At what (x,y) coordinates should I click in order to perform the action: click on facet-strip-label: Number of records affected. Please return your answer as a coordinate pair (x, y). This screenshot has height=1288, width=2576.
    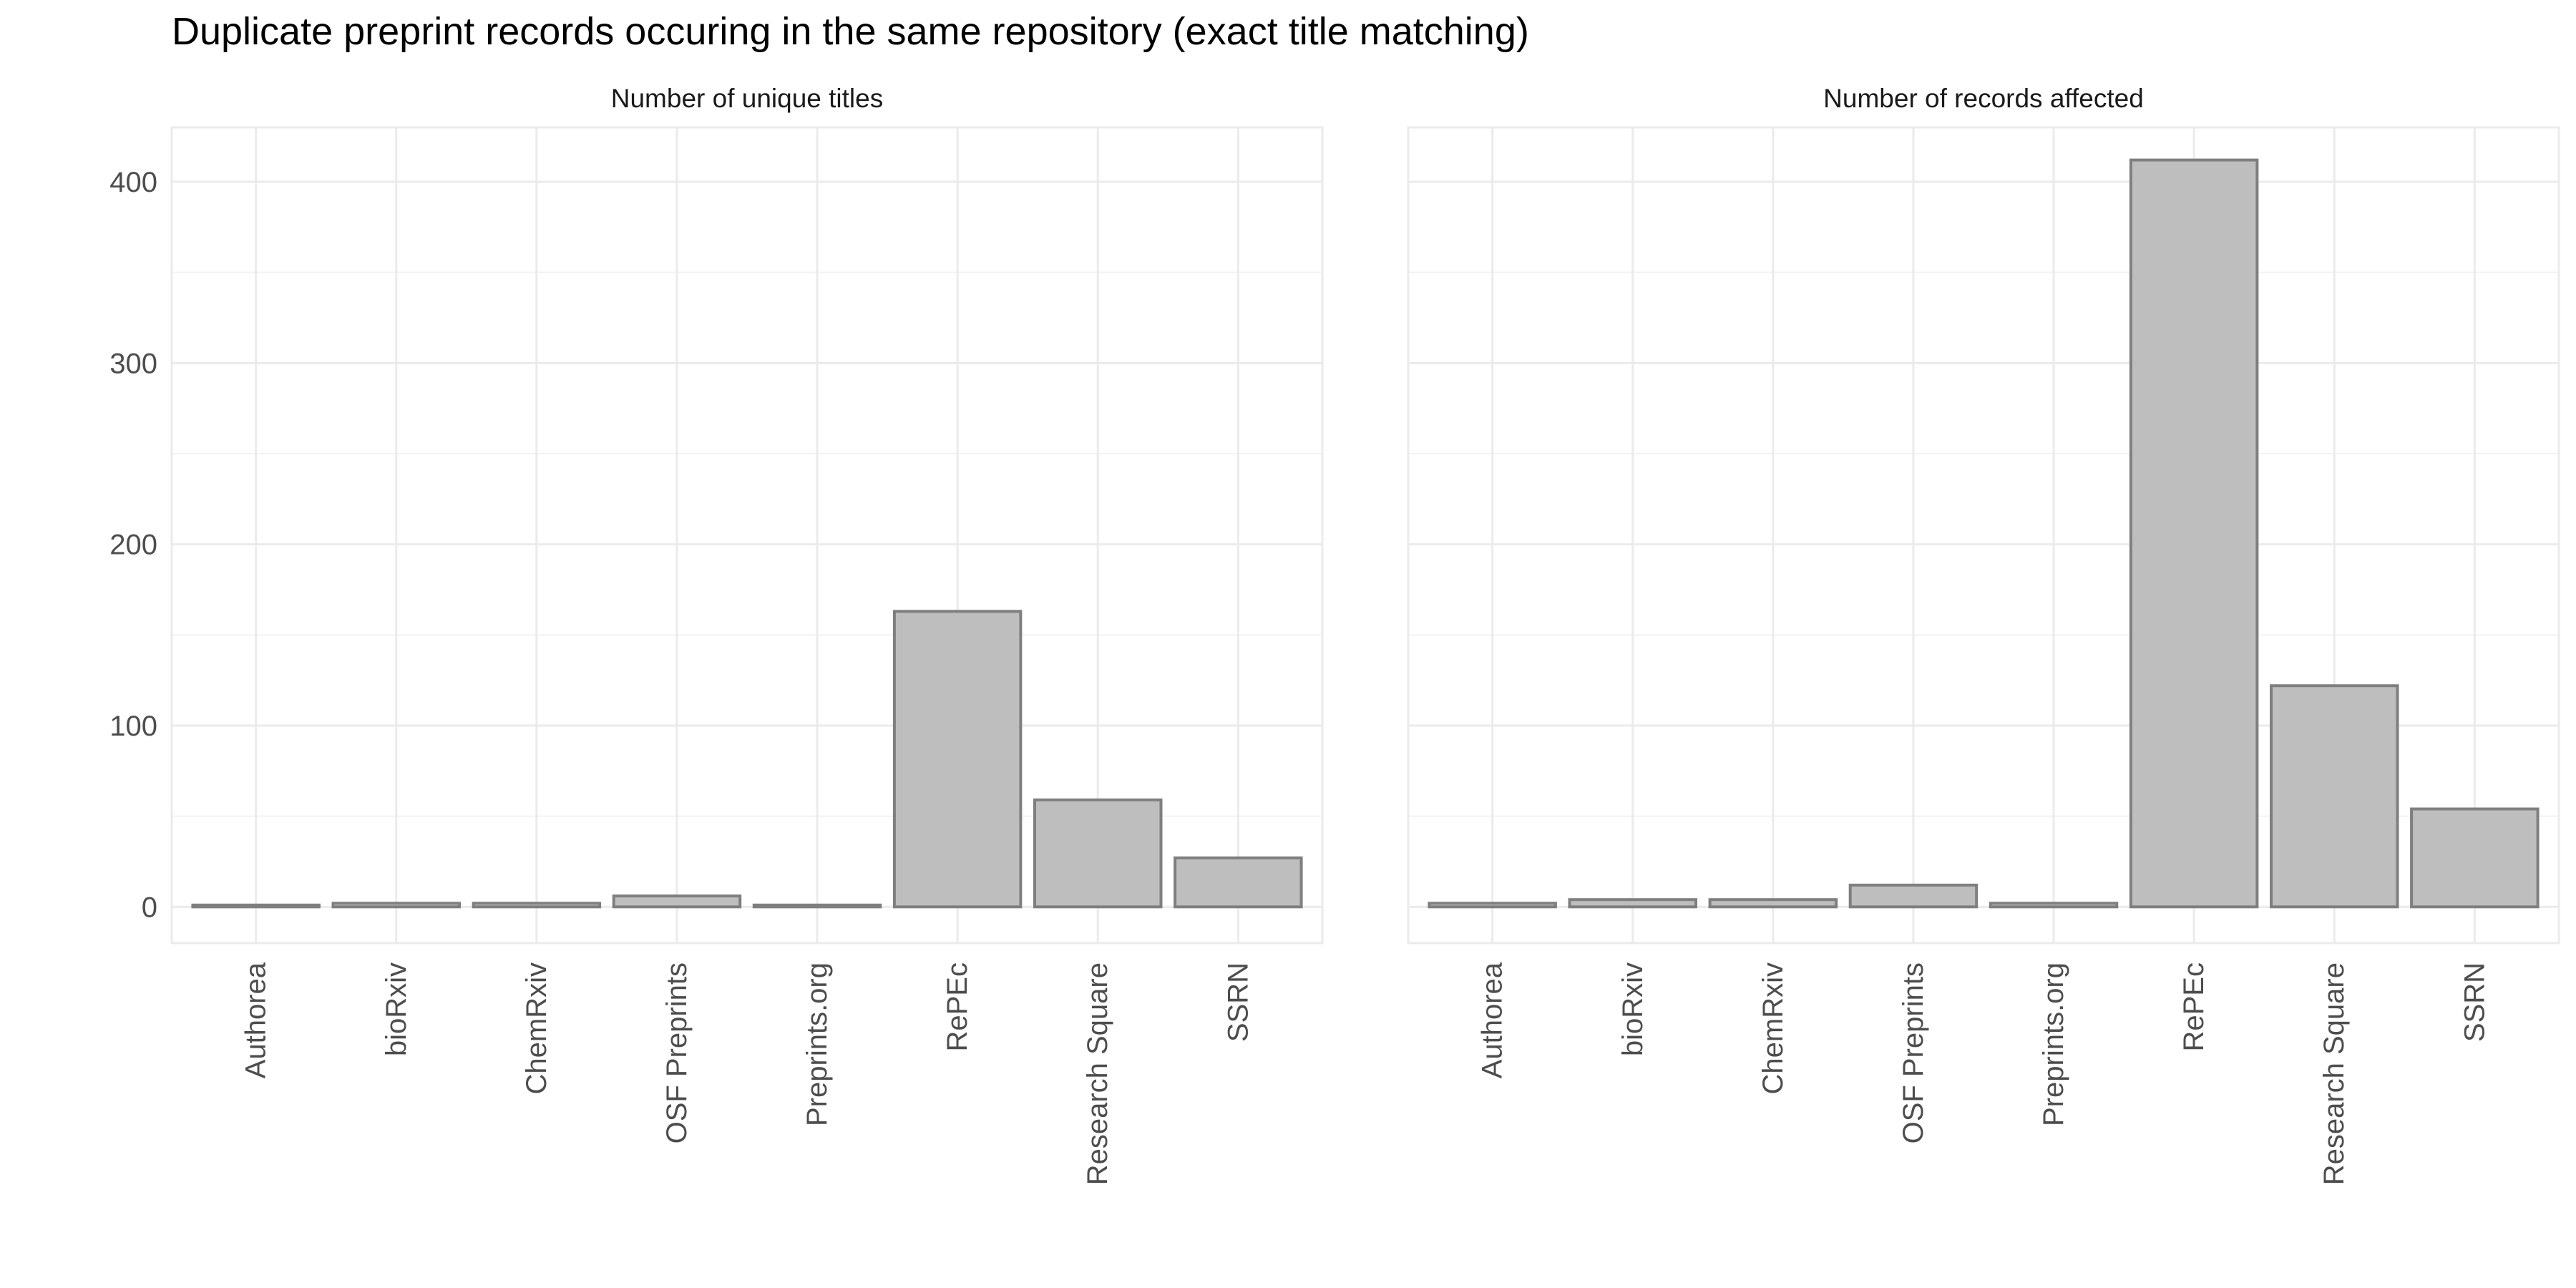
    Looking at the image, I should click on (1983, 98).